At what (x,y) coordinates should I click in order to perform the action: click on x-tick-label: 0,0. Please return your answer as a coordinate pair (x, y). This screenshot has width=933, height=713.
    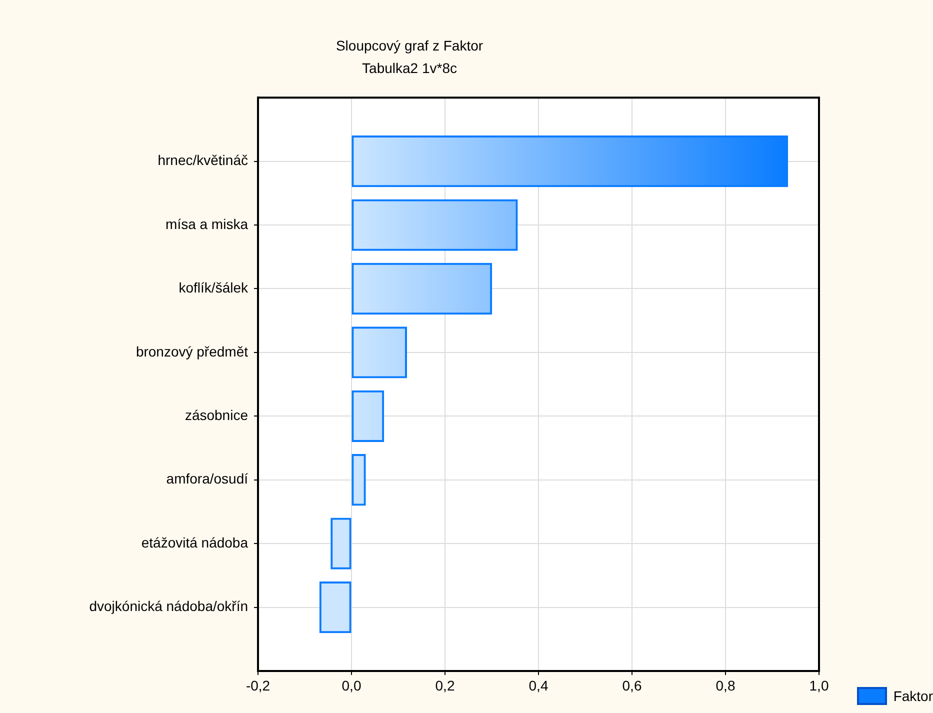
    Looking at the image, I should click on (352, 685).